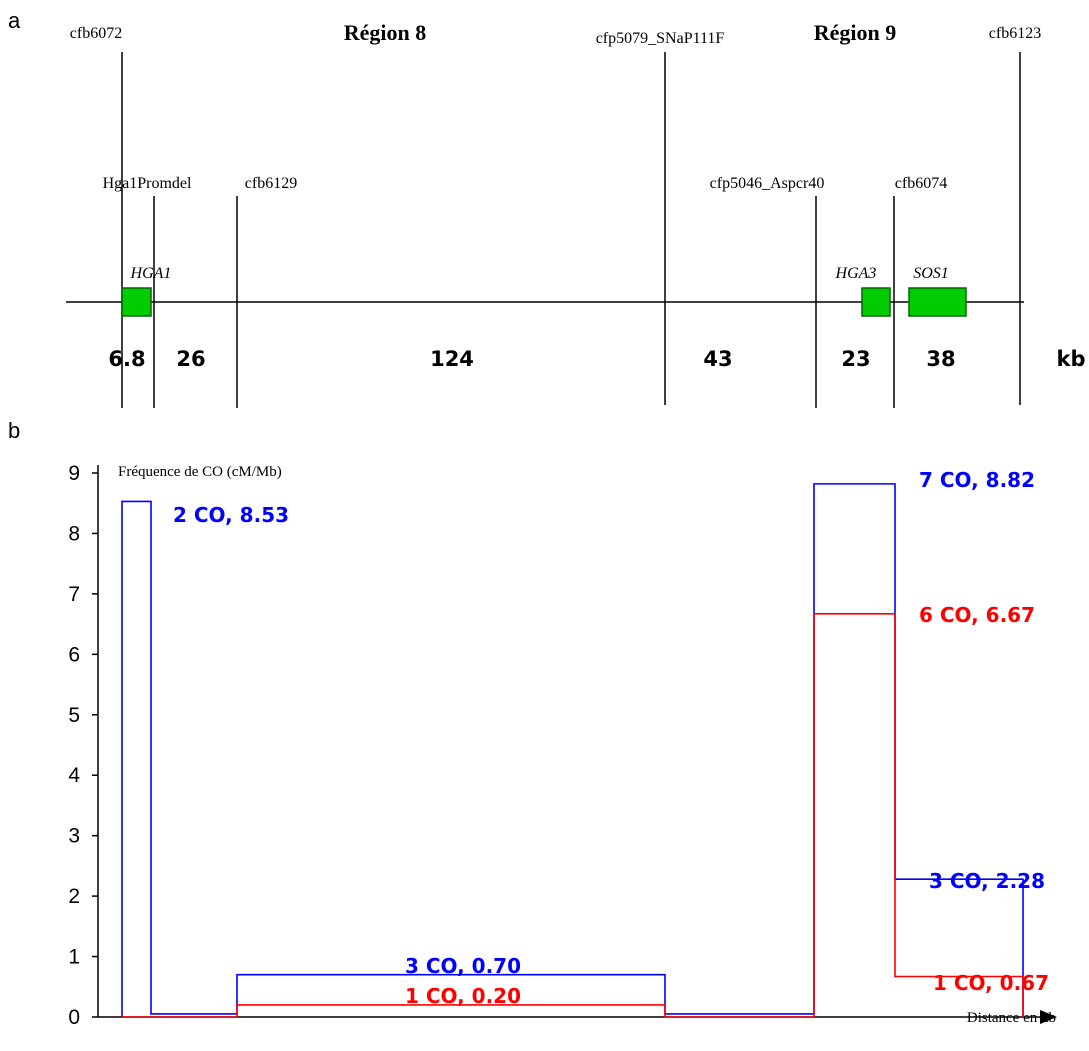  What do you see at coordinates (937, 302) in the screenshot?
I see `gene-box-sos1` at bounding box center [937, 302].